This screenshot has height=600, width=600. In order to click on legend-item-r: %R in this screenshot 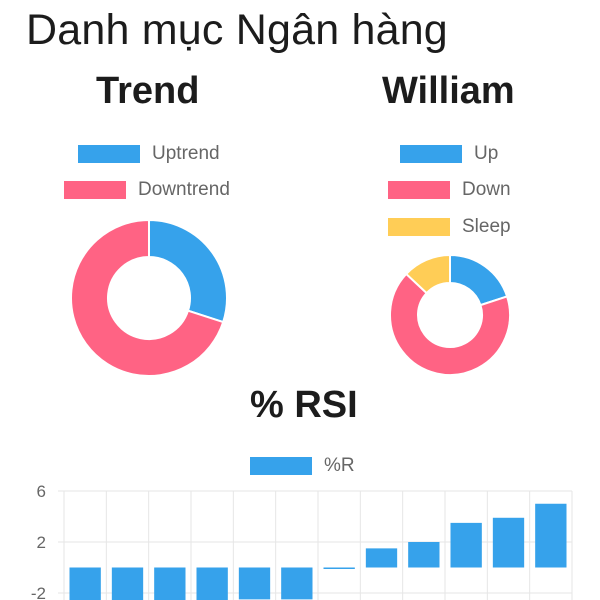, I will do `click(302, 466)`.